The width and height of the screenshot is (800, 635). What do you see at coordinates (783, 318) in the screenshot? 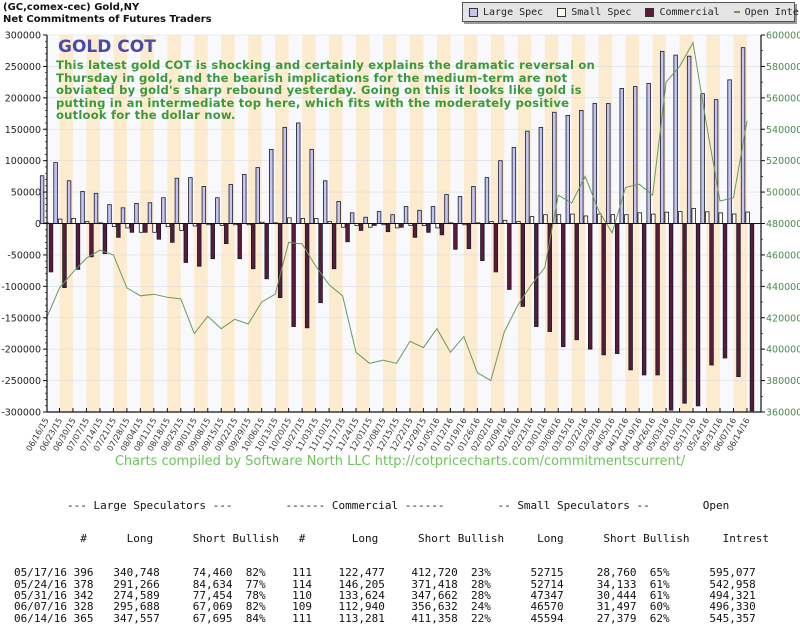
I see `y2-tick-label: 420000` at bounding box center [783, 318].